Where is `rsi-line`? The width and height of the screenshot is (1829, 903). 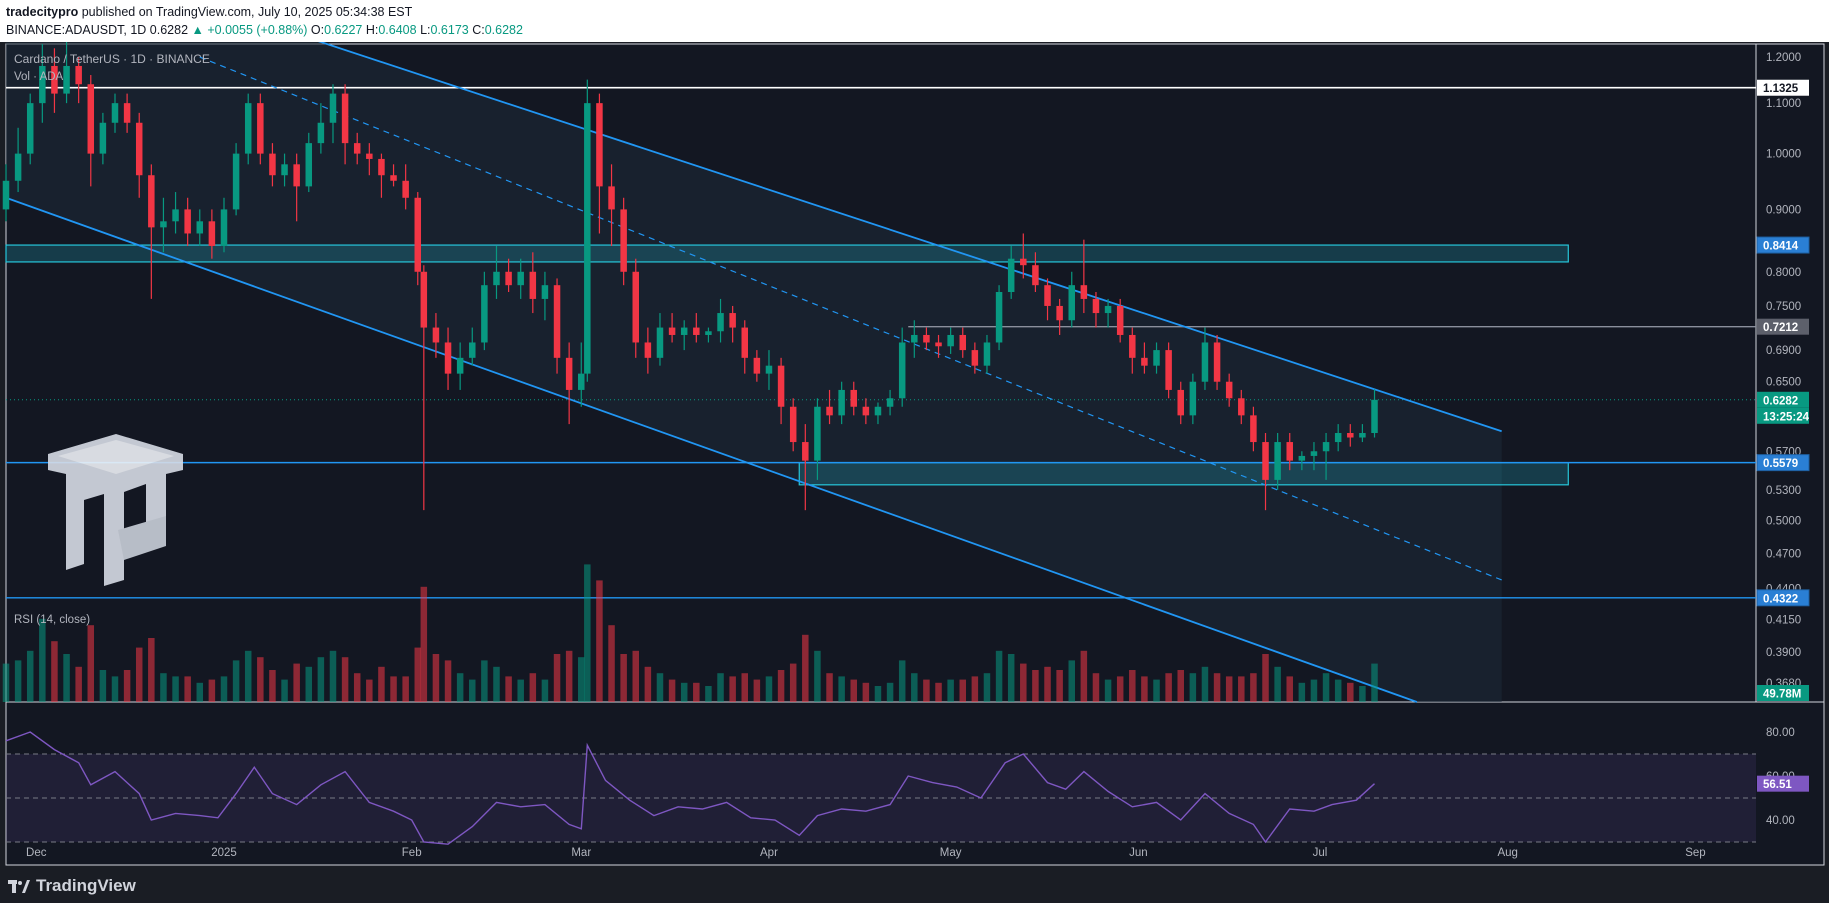 rsi-line is located at coordinates (690, 788).